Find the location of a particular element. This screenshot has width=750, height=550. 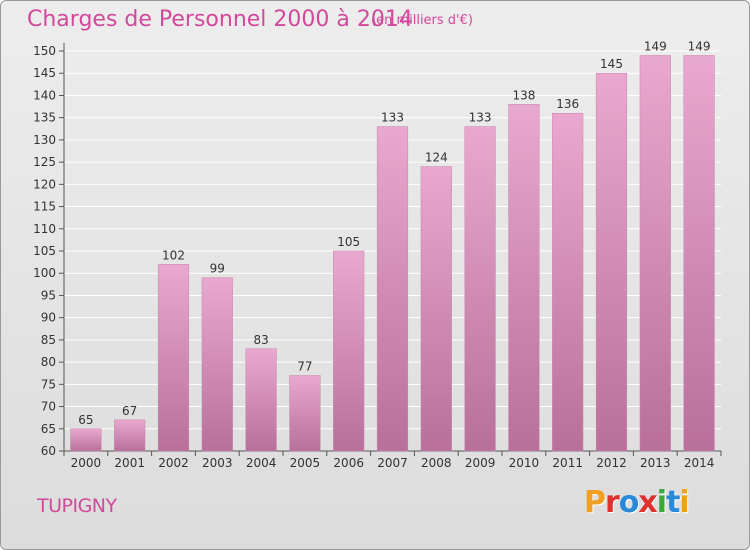

y-tick-label: 140 is located at coordinates (44, 95).